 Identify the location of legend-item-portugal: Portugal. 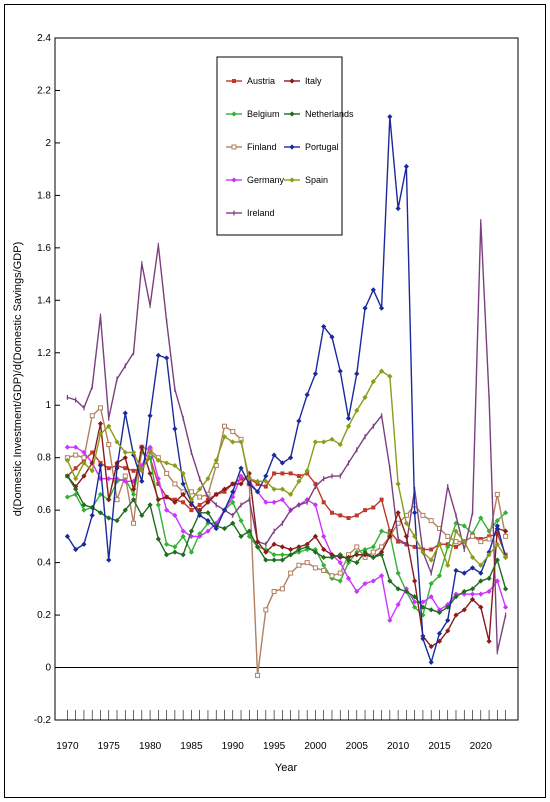
(311, 147).